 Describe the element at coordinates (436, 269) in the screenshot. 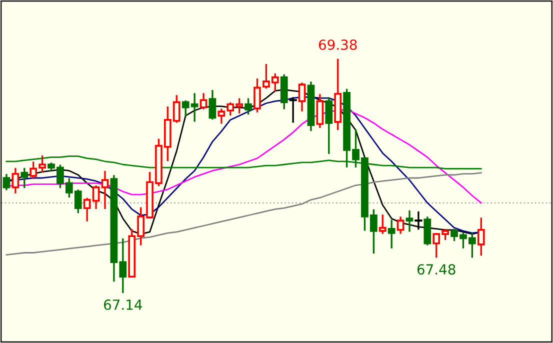

I see `annotation: 67.48` at that location.